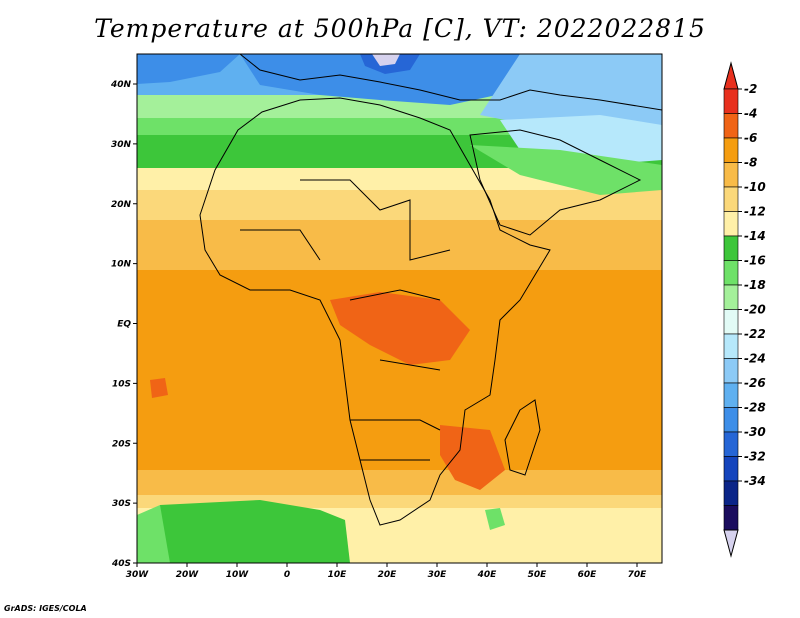 The height and width of the screenshot is (618, 800). I want to click on colorbar-label: -26, so click(755, 383).